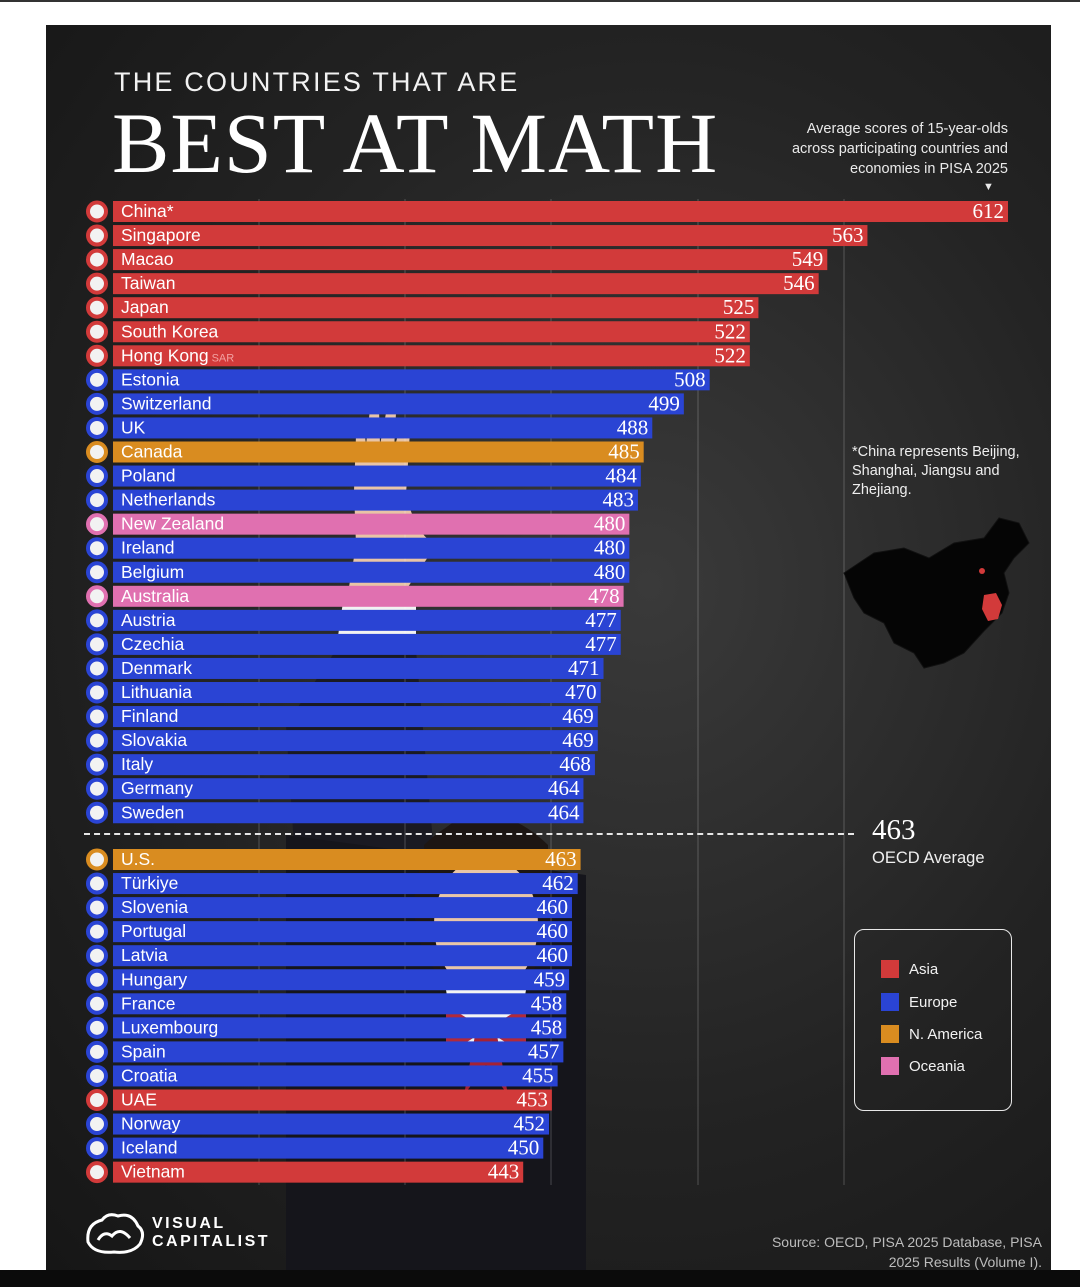 The height and width of the screenshot is (1287, 1080). Describe the element at coordinates (147, 259) in the screenshot. I see `bar-category-label: Macao` at that location.